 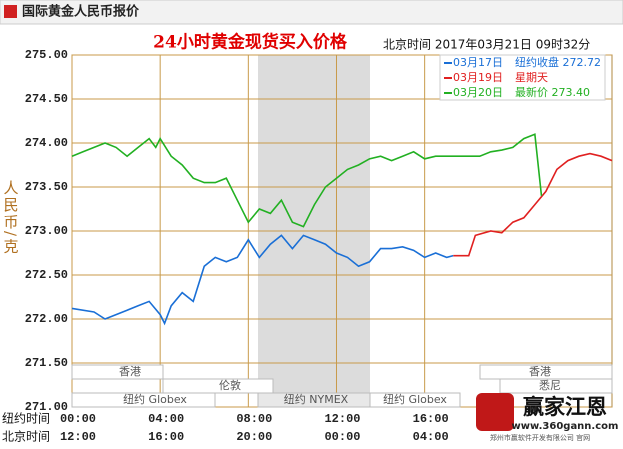 I want to click on legend-label: 03月17日, so click(x=478, y=62).